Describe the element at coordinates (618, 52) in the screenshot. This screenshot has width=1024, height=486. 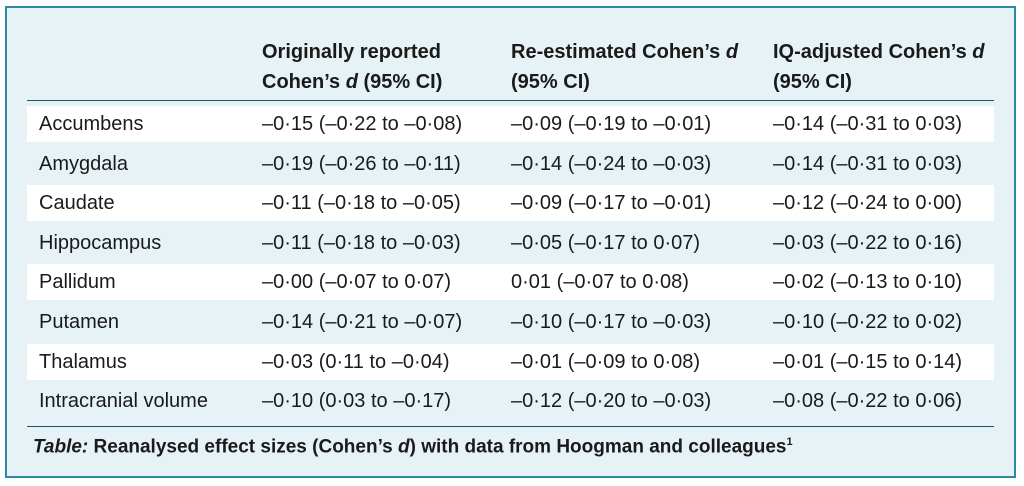
I see `header-text: Re-estimated Cohen’s` at that location.